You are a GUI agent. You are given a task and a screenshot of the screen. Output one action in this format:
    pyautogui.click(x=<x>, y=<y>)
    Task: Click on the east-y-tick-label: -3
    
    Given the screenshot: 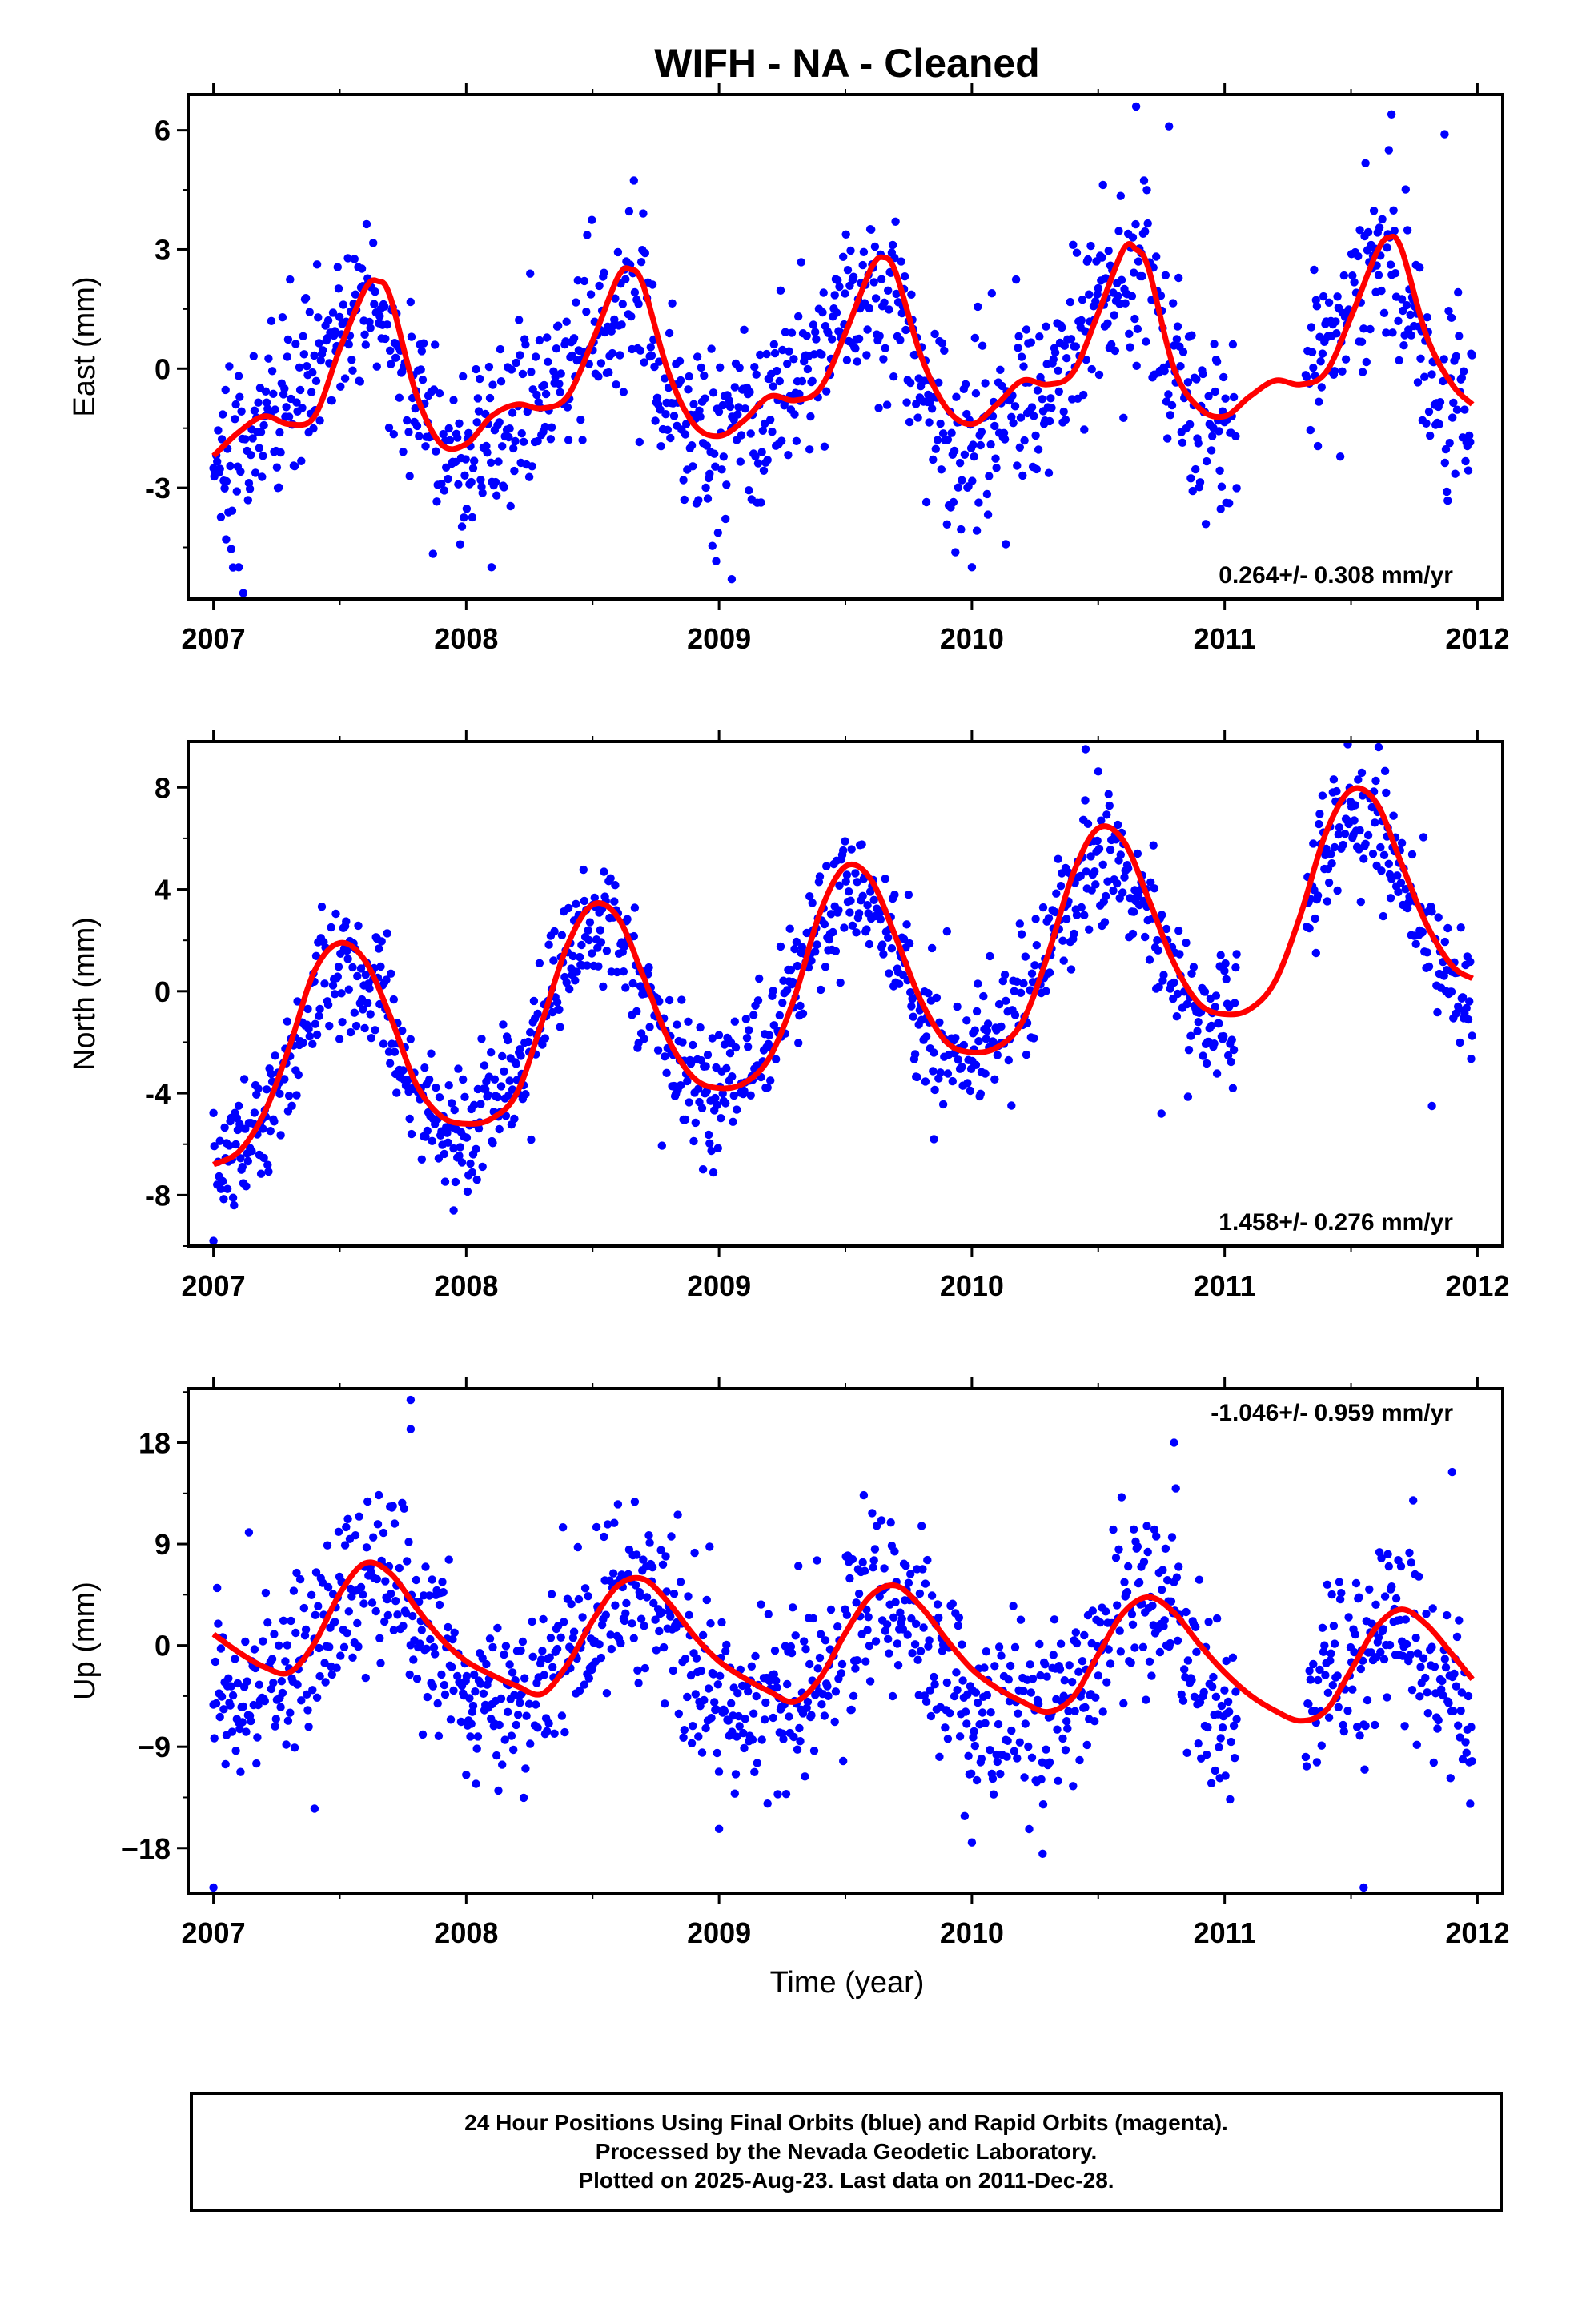 What is the action you would take?
    pyautogui.click(x=158, y=489)
    